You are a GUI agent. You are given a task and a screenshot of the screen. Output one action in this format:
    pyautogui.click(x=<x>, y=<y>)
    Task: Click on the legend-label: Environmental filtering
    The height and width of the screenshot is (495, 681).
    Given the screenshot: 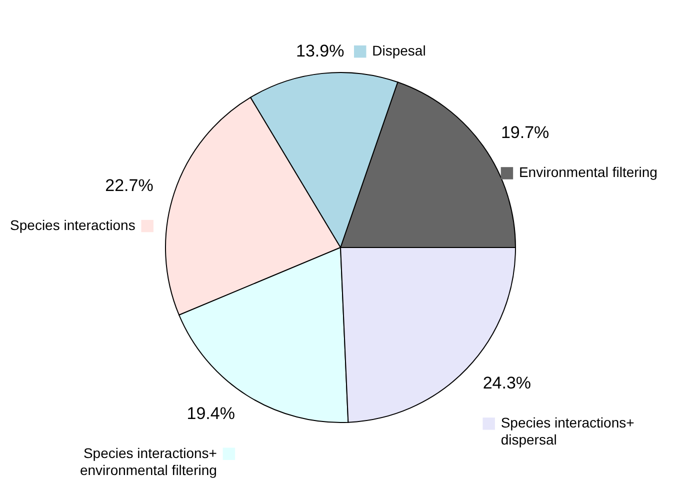 What is the action you would take?
    pyautogui.click(x=588, y=172)
    